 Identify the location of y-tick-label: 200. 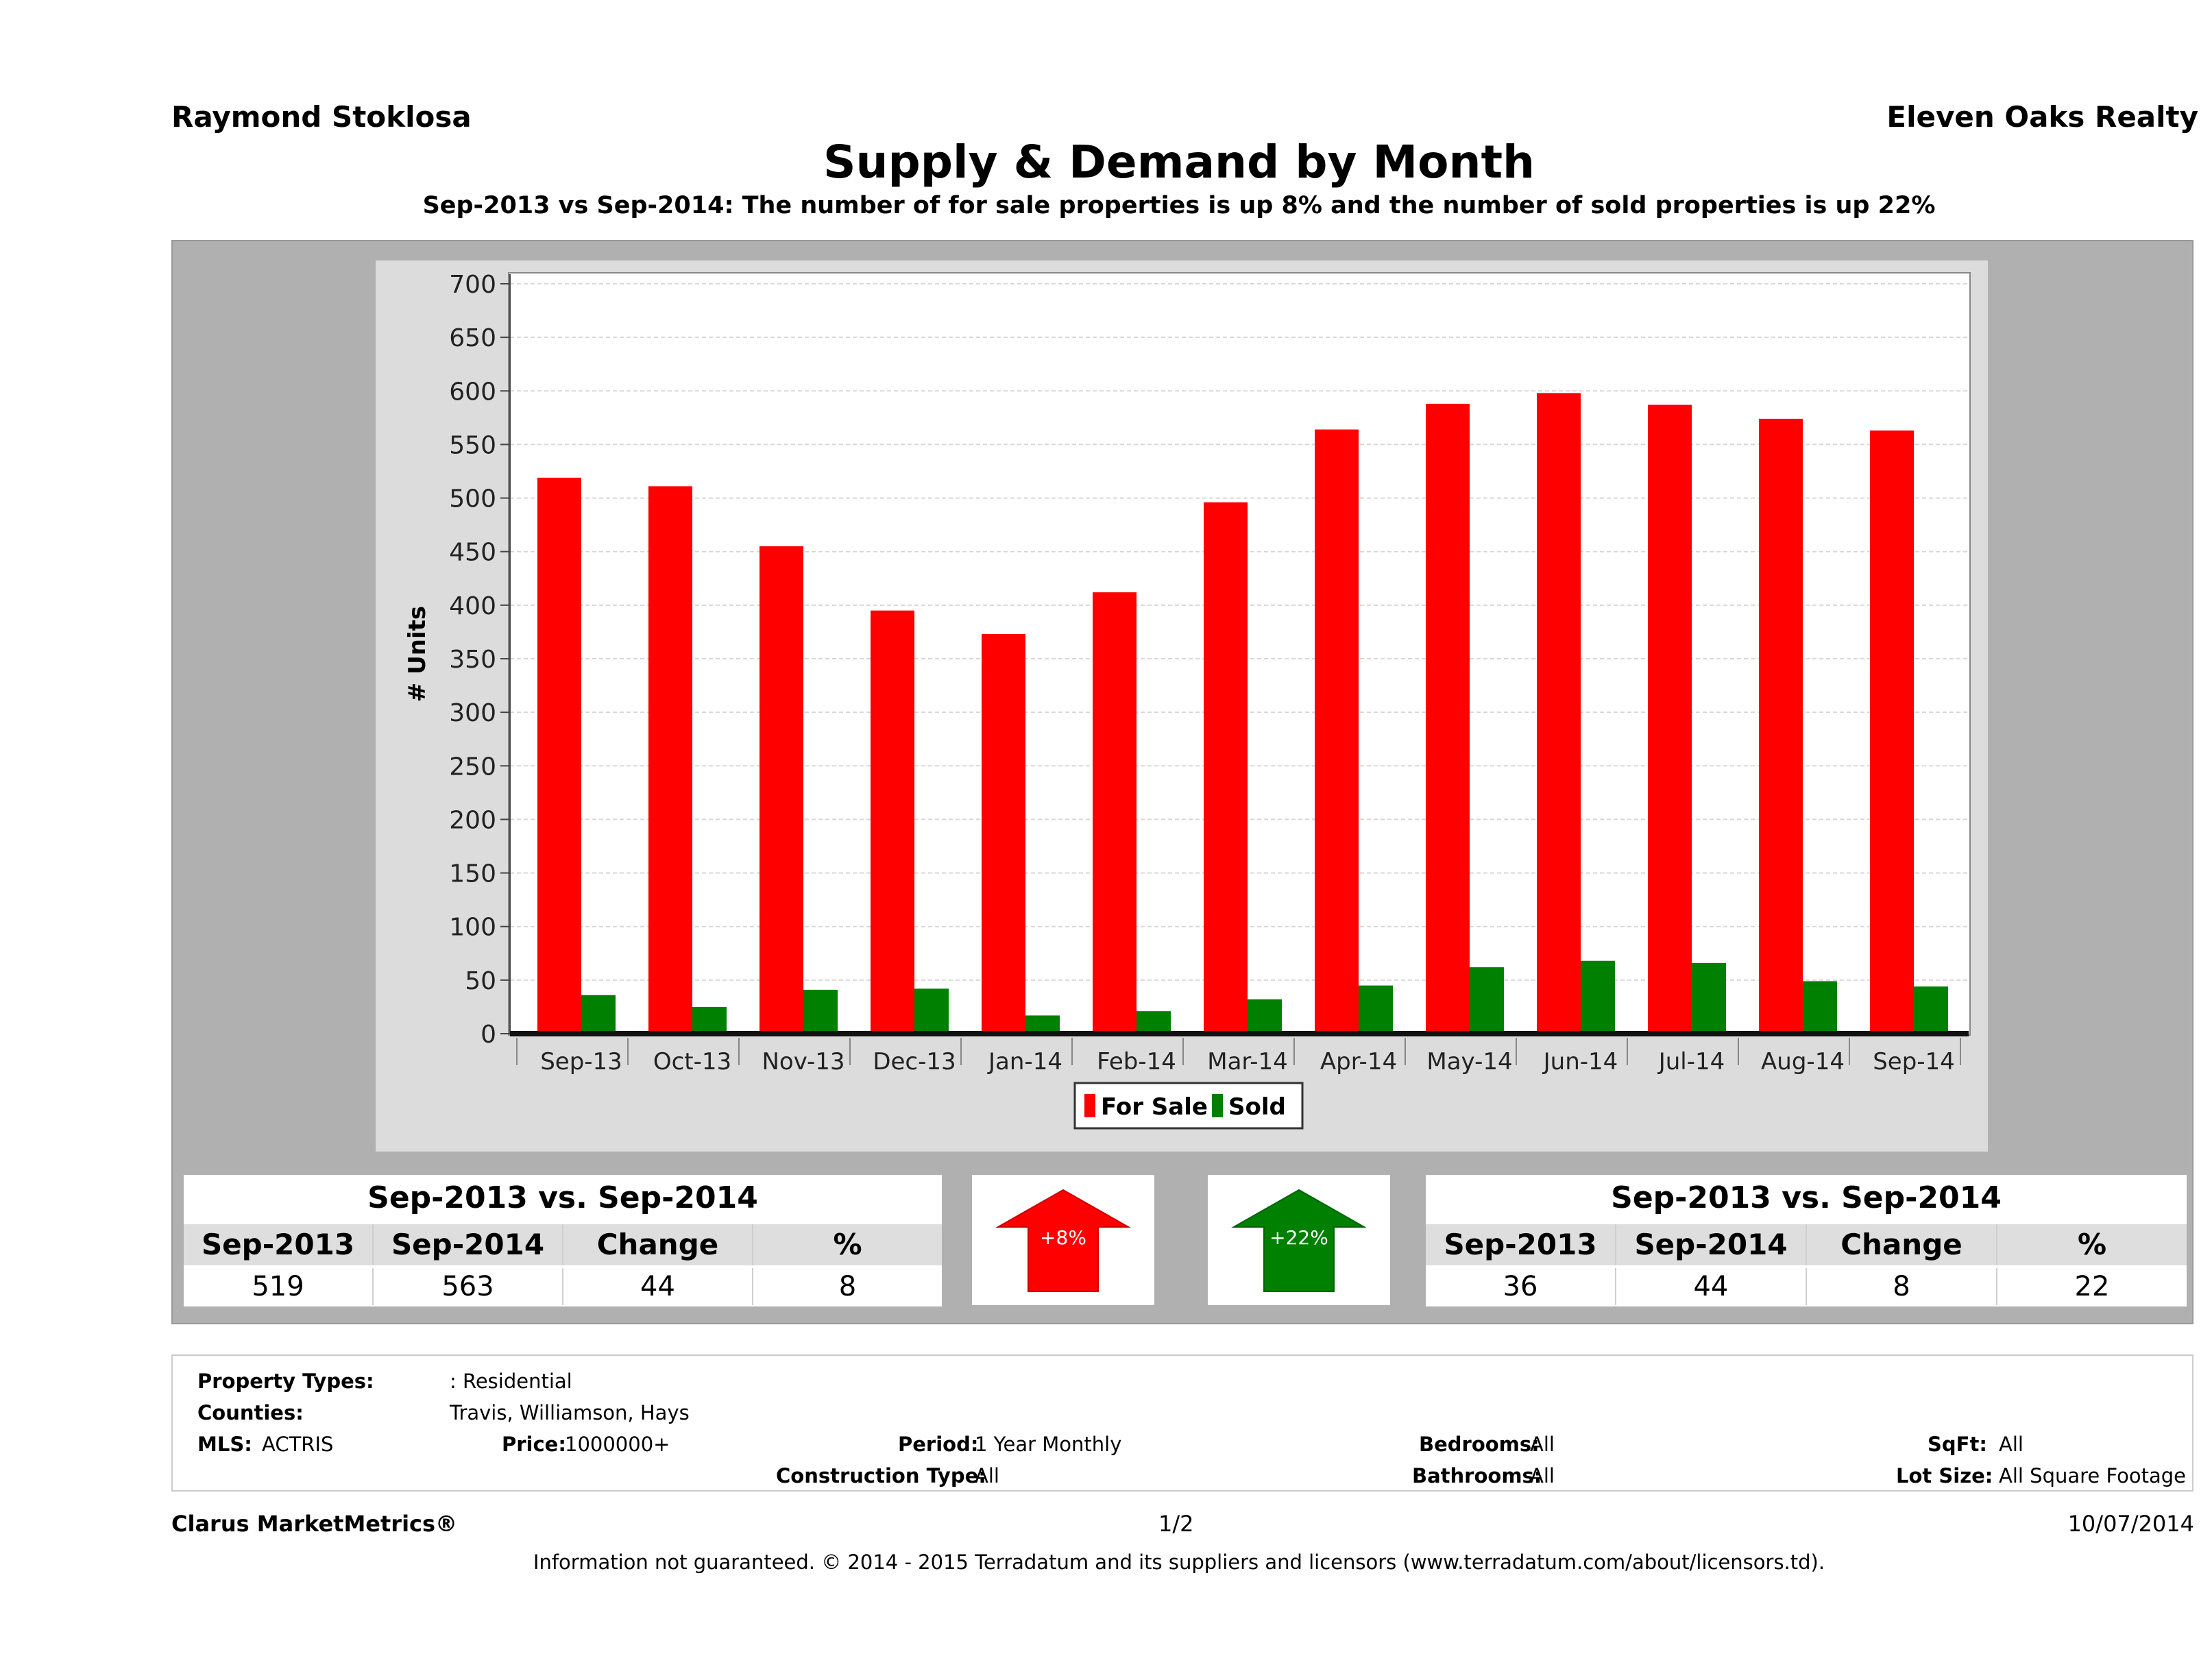
(472, 820).